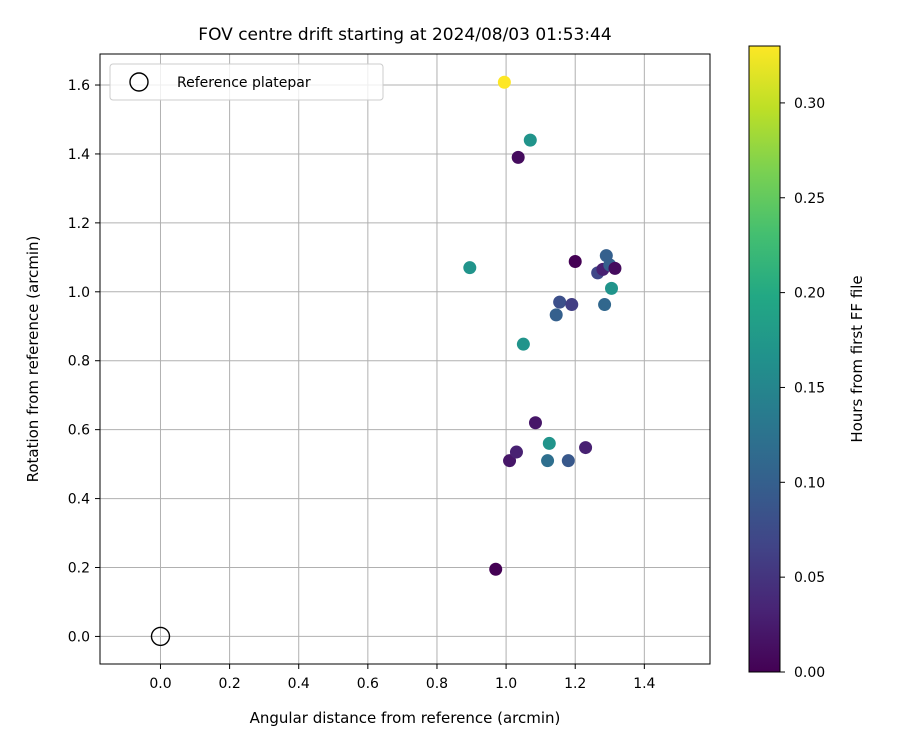  I want to click on x-tick-label: 0.0, so click(160, 684).